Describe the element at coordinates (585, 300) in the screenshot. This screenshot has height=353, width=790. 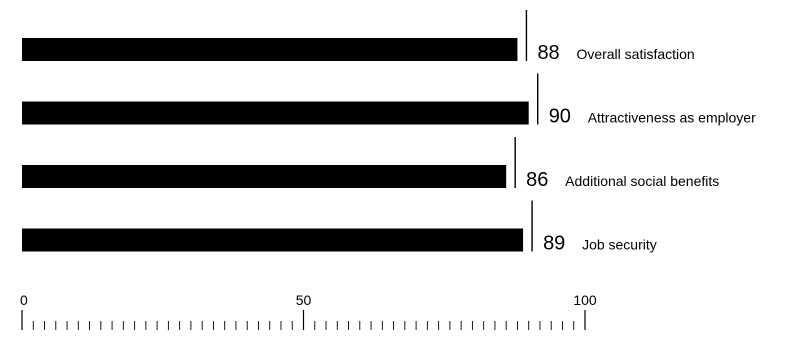
I see `tick-label: 100` at that location.